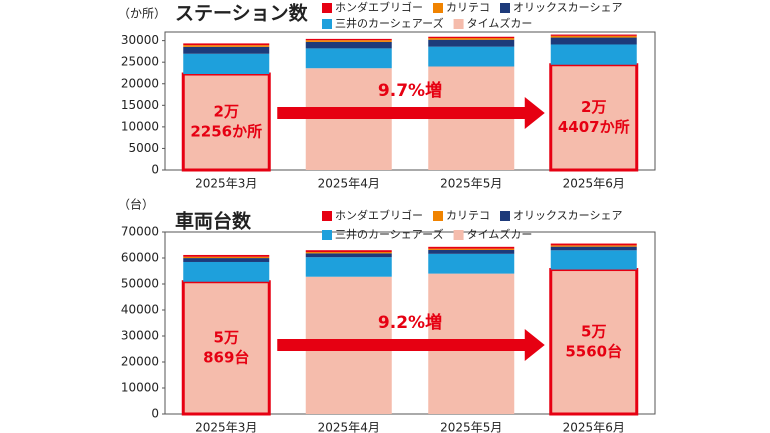  Describe the element at coordinates (593, 351) in the screenshot. I see `bar-callout: 5560台` at that location.